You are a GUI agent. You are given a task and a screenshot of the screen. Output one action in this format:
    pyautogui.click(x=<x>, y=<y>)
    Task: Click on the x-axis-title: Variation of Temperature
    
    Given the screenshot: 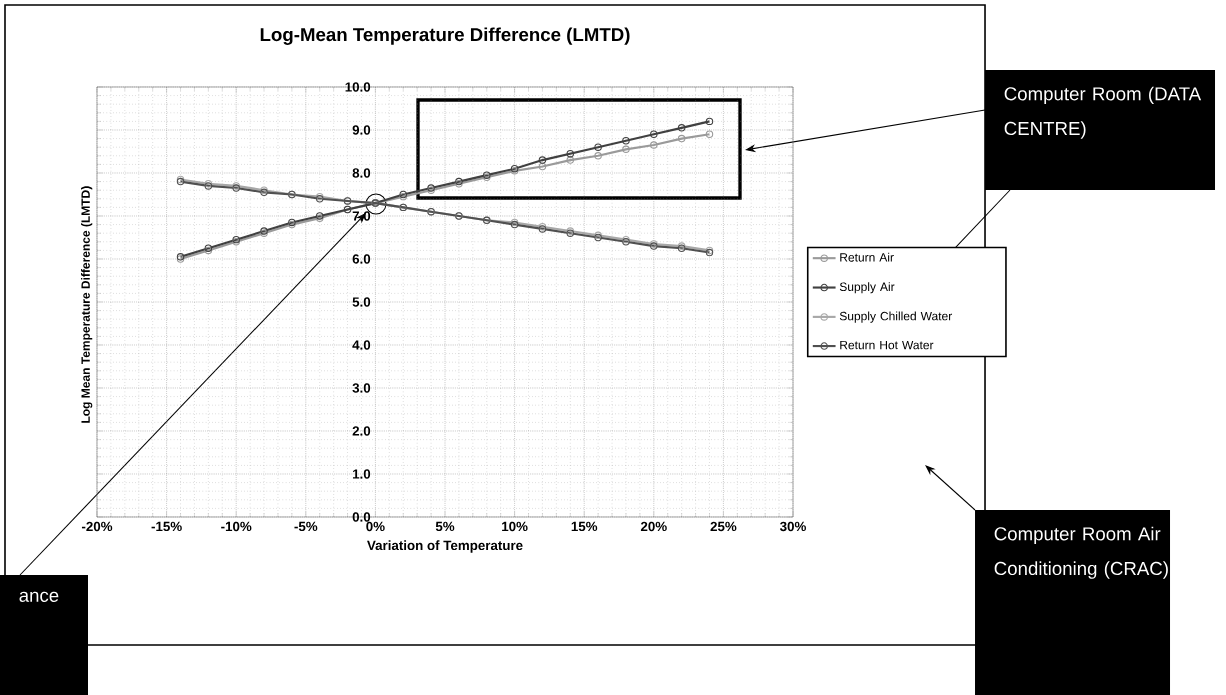 What is the action you would take?
    pyautogui.click(x=445, y=546)
    